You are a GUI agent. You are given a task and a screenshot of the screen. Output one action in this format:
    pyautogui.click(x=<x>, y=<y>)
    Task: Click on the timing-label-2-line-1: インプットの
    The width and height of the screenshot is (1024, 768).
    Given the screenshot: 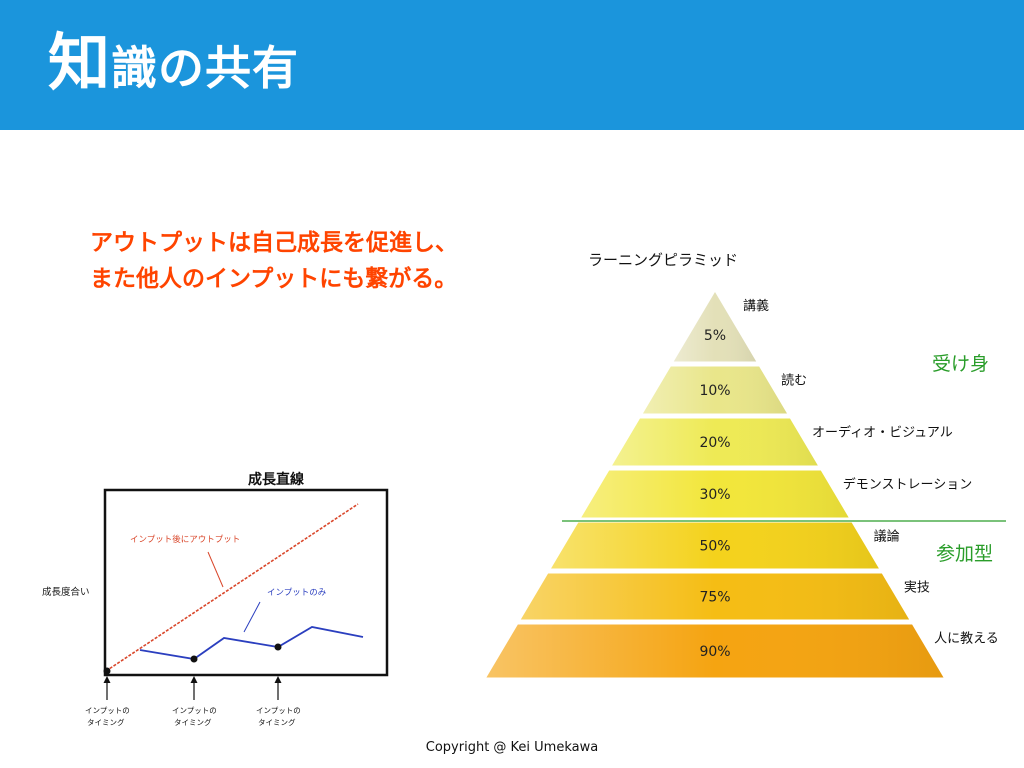 What is the action you would take?
    pyautogui.click(x=194, y=710)
    